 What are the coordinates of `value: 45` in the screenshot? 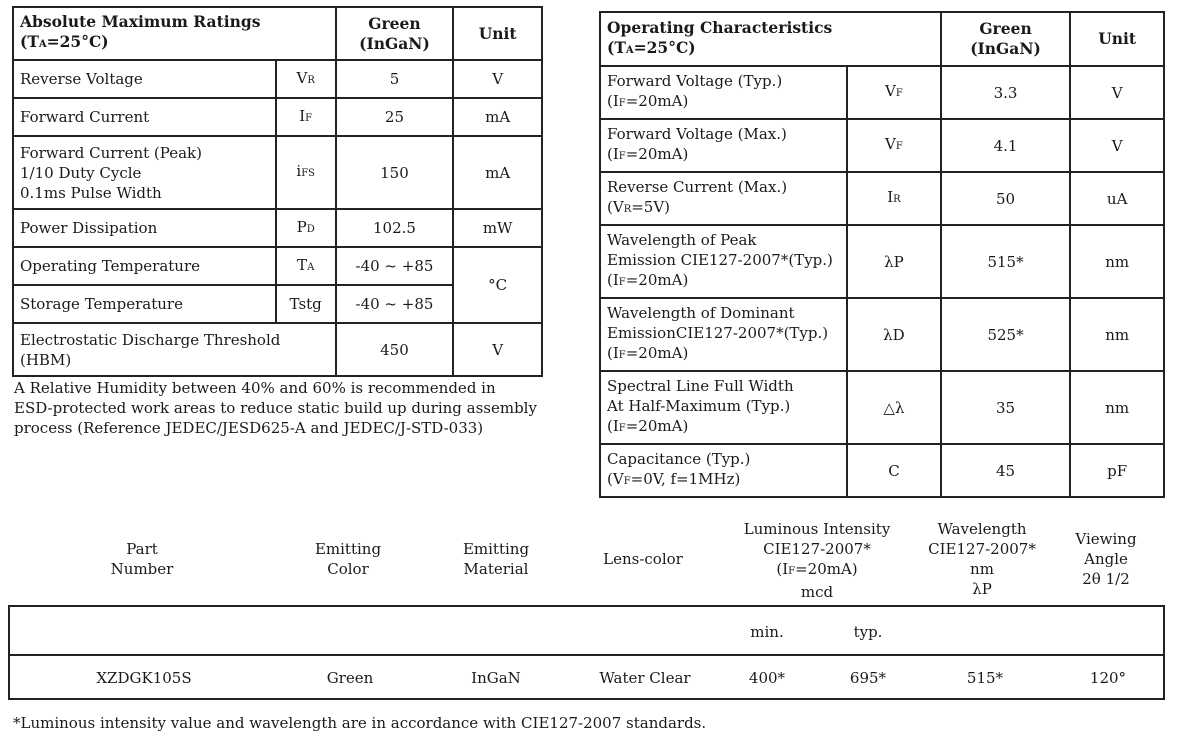 It's located at (1005, 470).